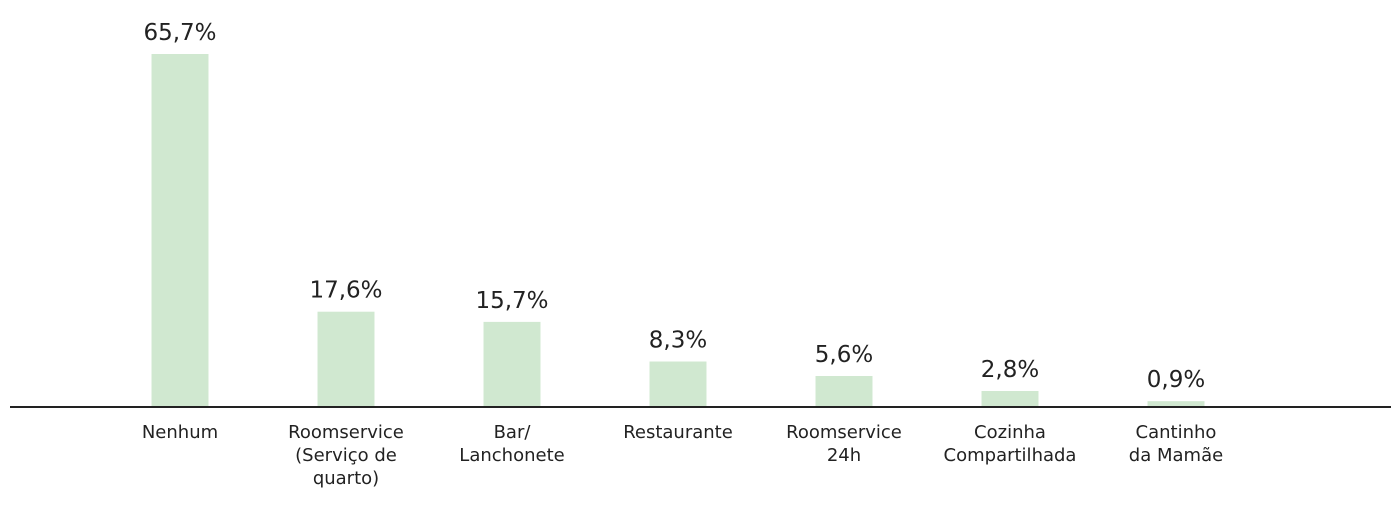 The image size is (1391, 506). Describe the element at coordinates (1176, 444) in the screenshot. I see `category-label: Cantinho da Mamãe` at that location.